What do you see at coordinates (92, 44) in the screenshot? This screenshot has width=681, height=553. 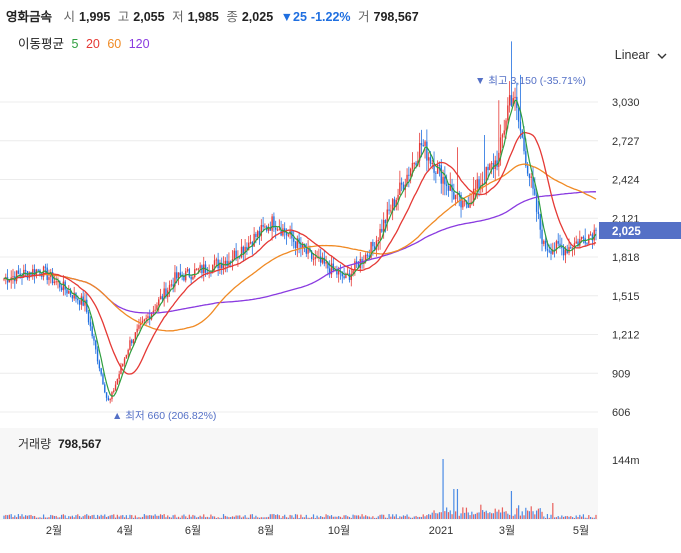 I see `ma-20-label: 20` at bounding box center [92, 44].